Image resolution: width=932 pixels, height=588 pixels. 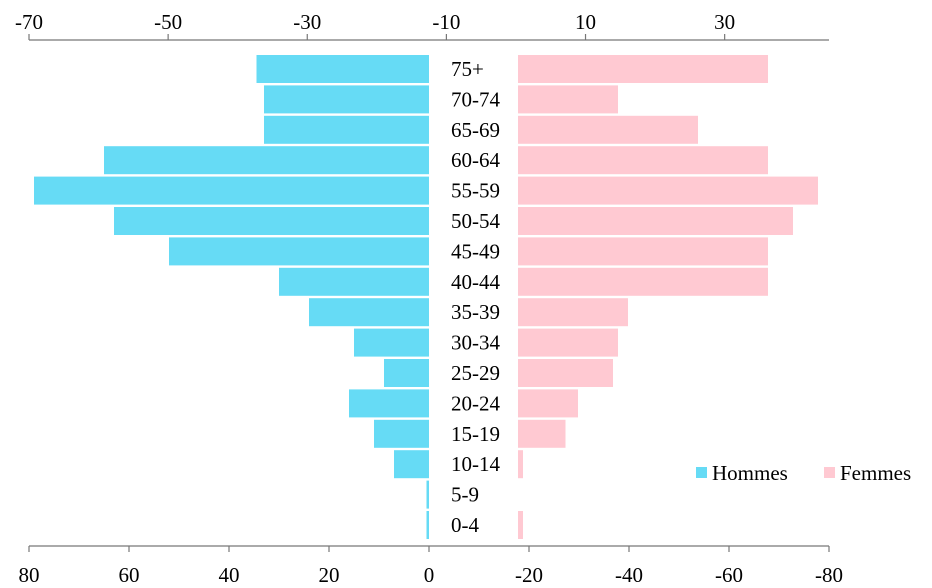 What do you see at coordinates (465, 495) in the screenshot?
I see `category-label-5-9: 5-9` at bounding box center [465, 495].